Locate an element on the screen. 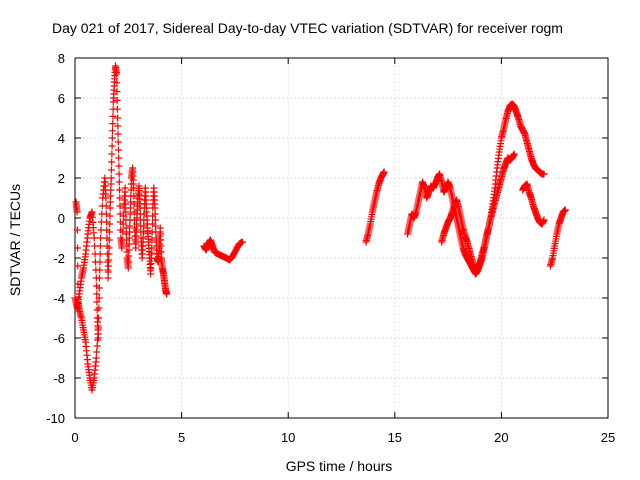 This screenshot has width=640, height=480. y-tick-label: 8 is located at coordinates (61, 58).